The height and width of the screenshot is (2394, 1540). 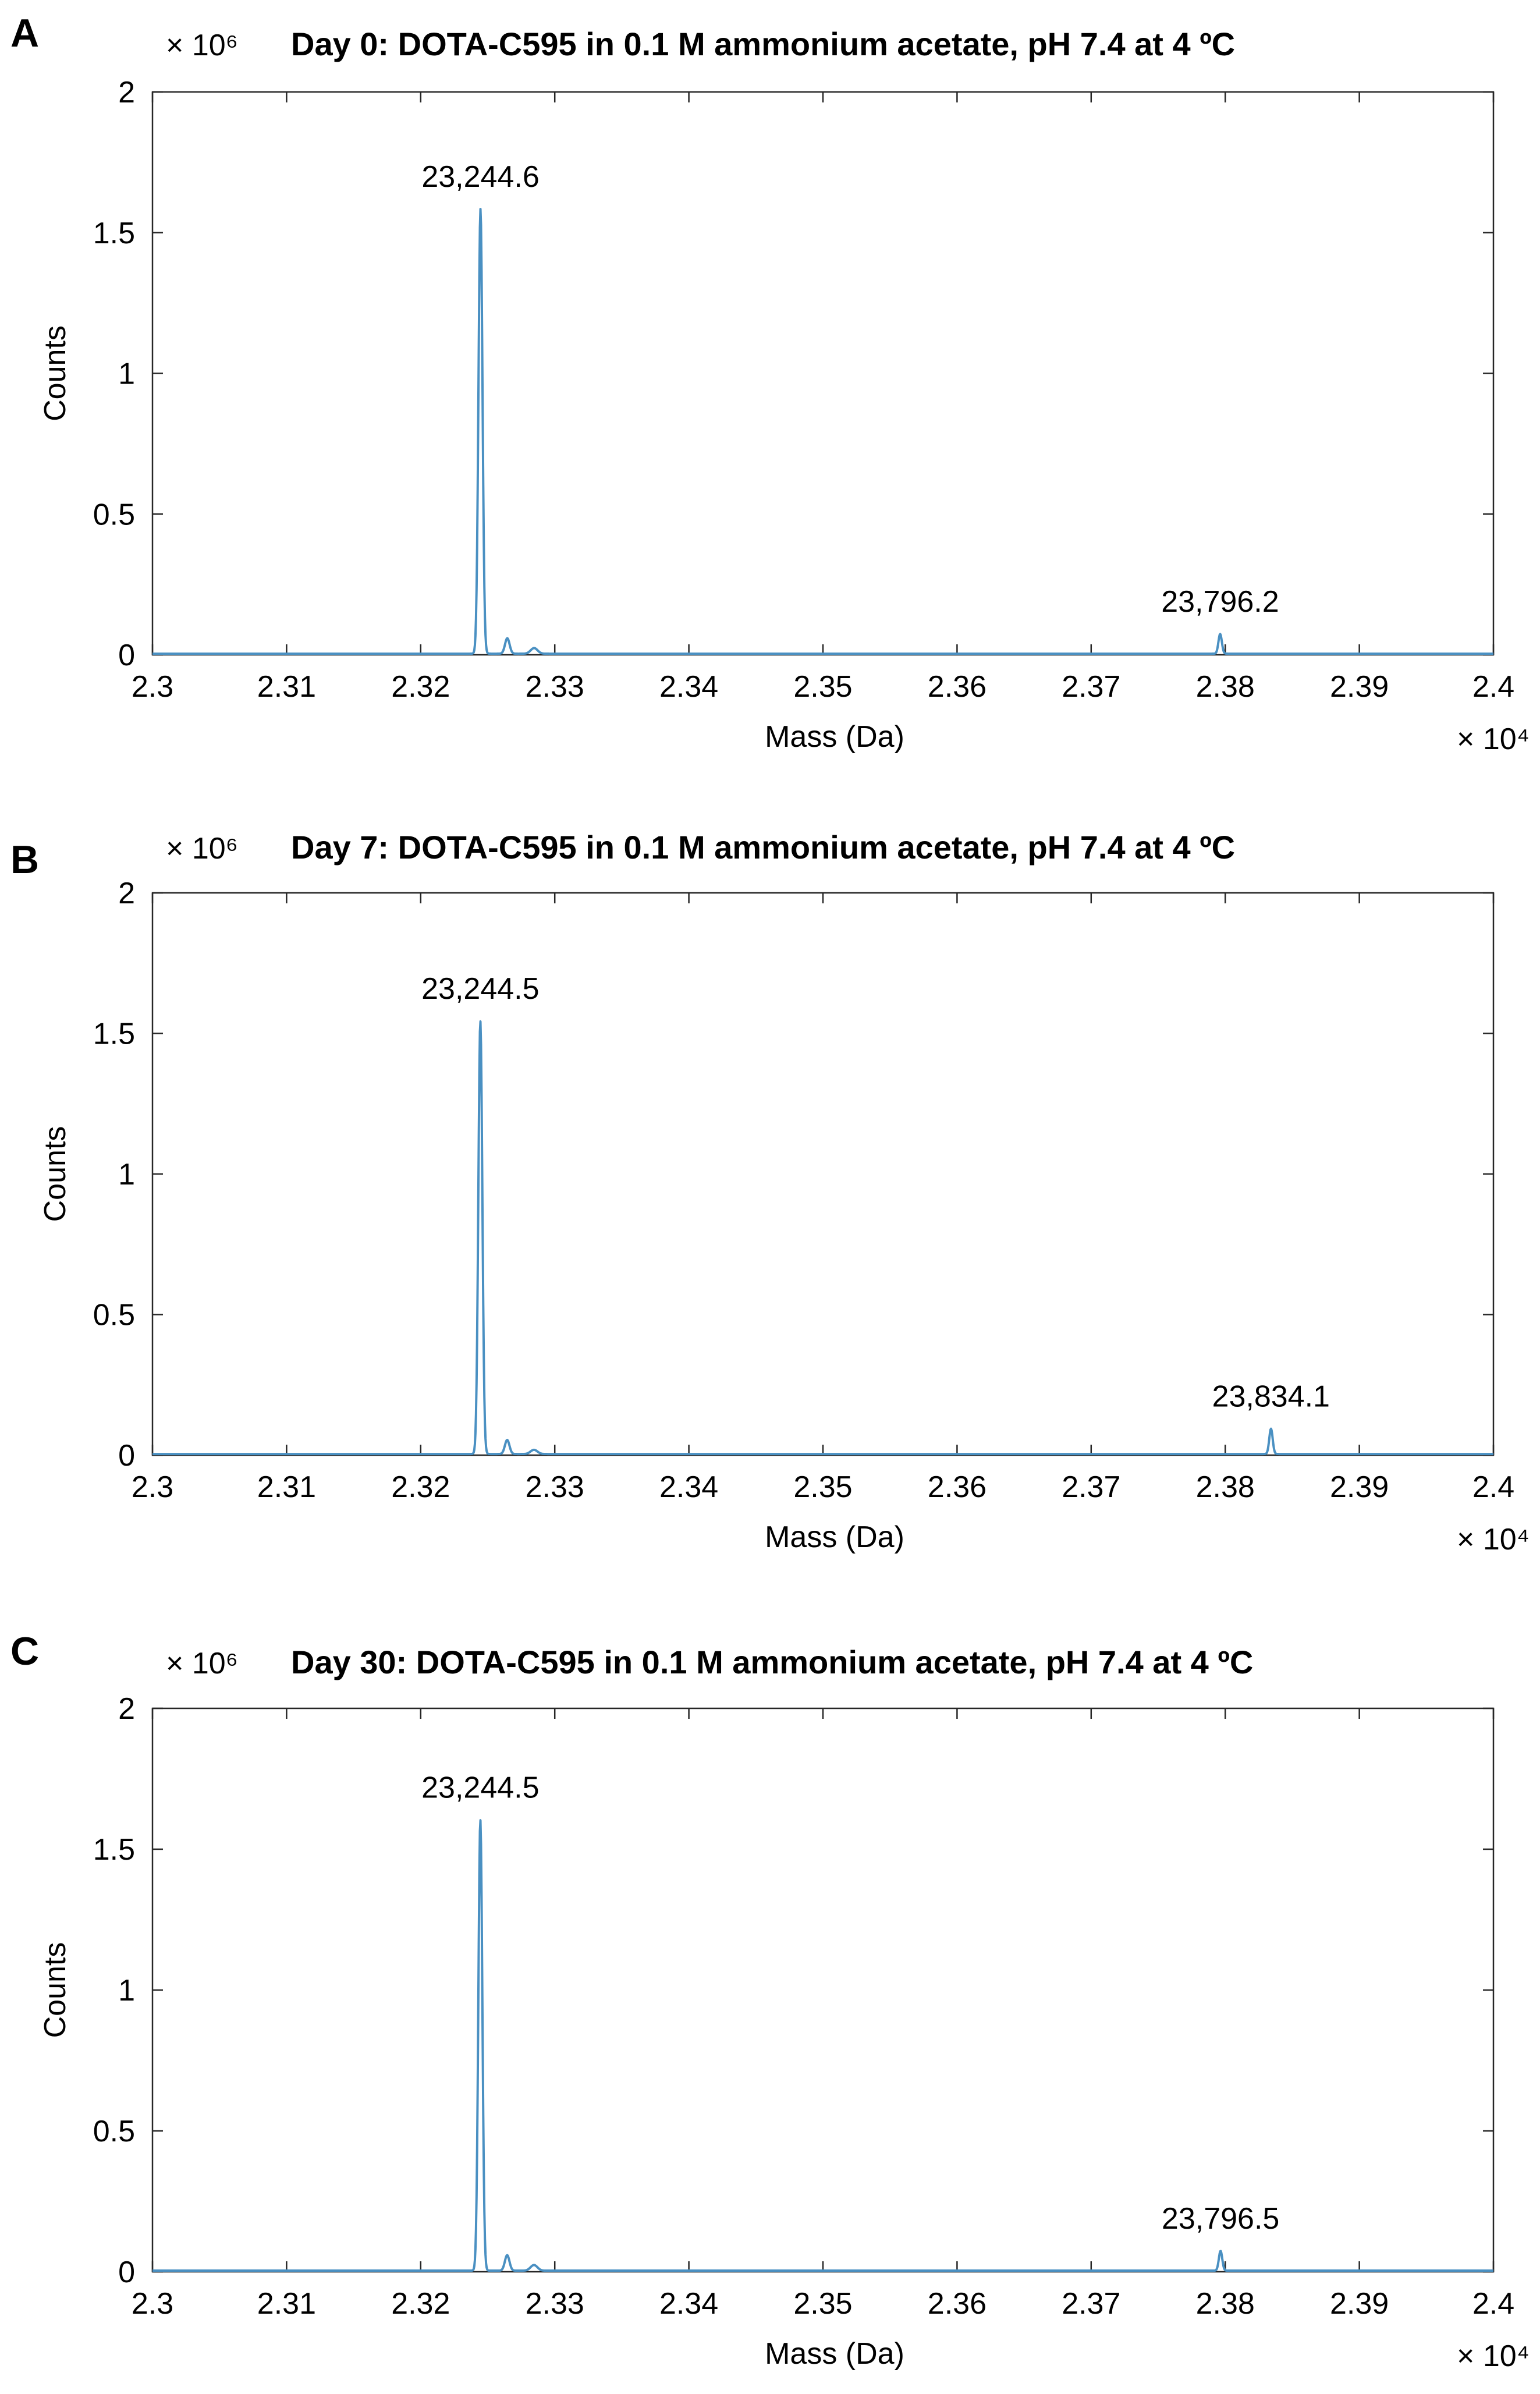 What do you see at coordinates (24, 33) in the screenshot?
I see `panel-letter: A` at bounding box center [24, 33].